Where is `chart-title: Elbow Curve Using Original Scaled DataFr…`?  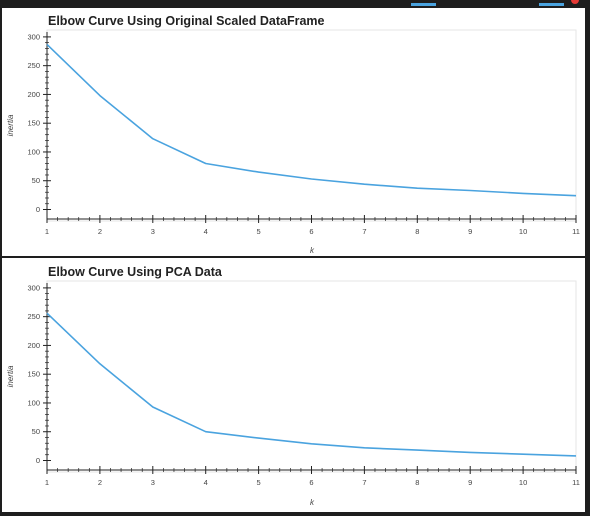
chart-title: Elbow Curve Using Original Scaled DataFr… is located at coordinates (186, 21).